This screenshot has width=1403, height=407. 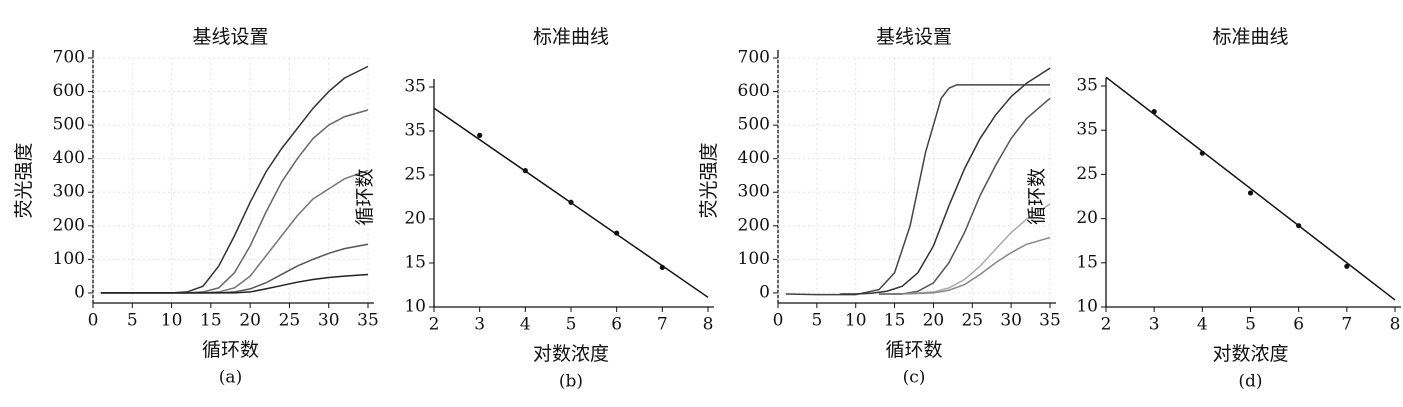 What do you see at coordinates (1250, 188) in the screenshot?
I see `fit-line` at bounding box center [1250, 188].